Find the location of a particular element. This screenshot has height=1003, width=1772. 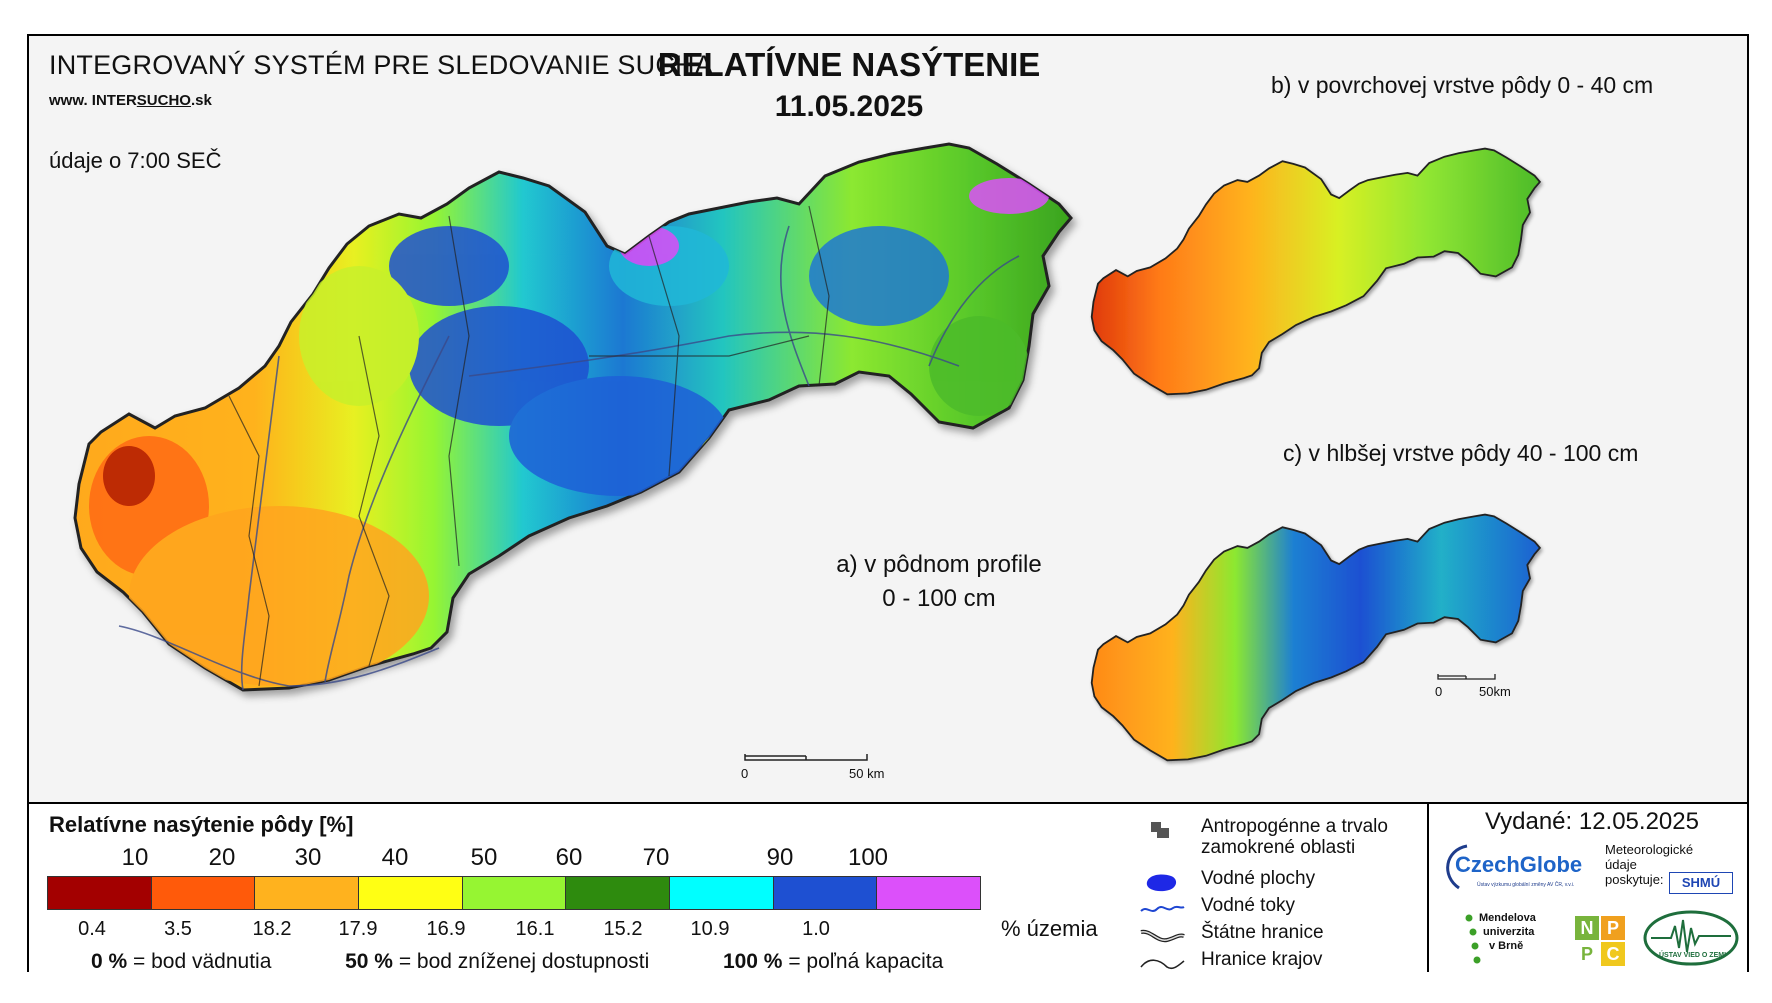

issued-date: Vydané: 12.05.2025 is located at coordinates (1592, 821).